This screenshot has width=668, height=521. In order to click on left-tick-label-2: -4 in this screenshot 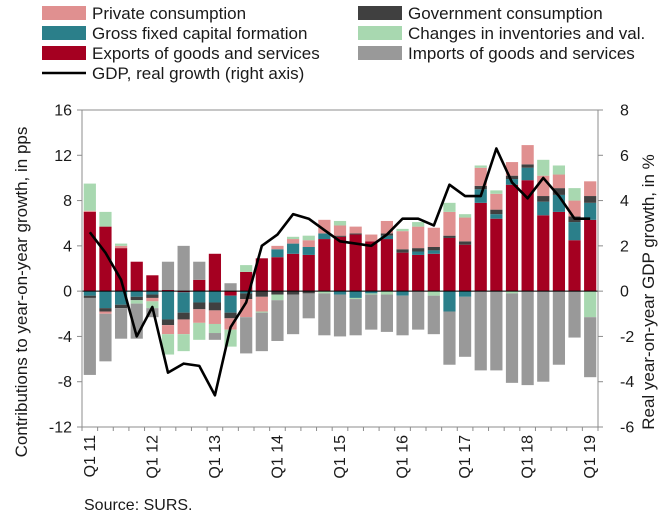, I will do `click(65, 337)`.